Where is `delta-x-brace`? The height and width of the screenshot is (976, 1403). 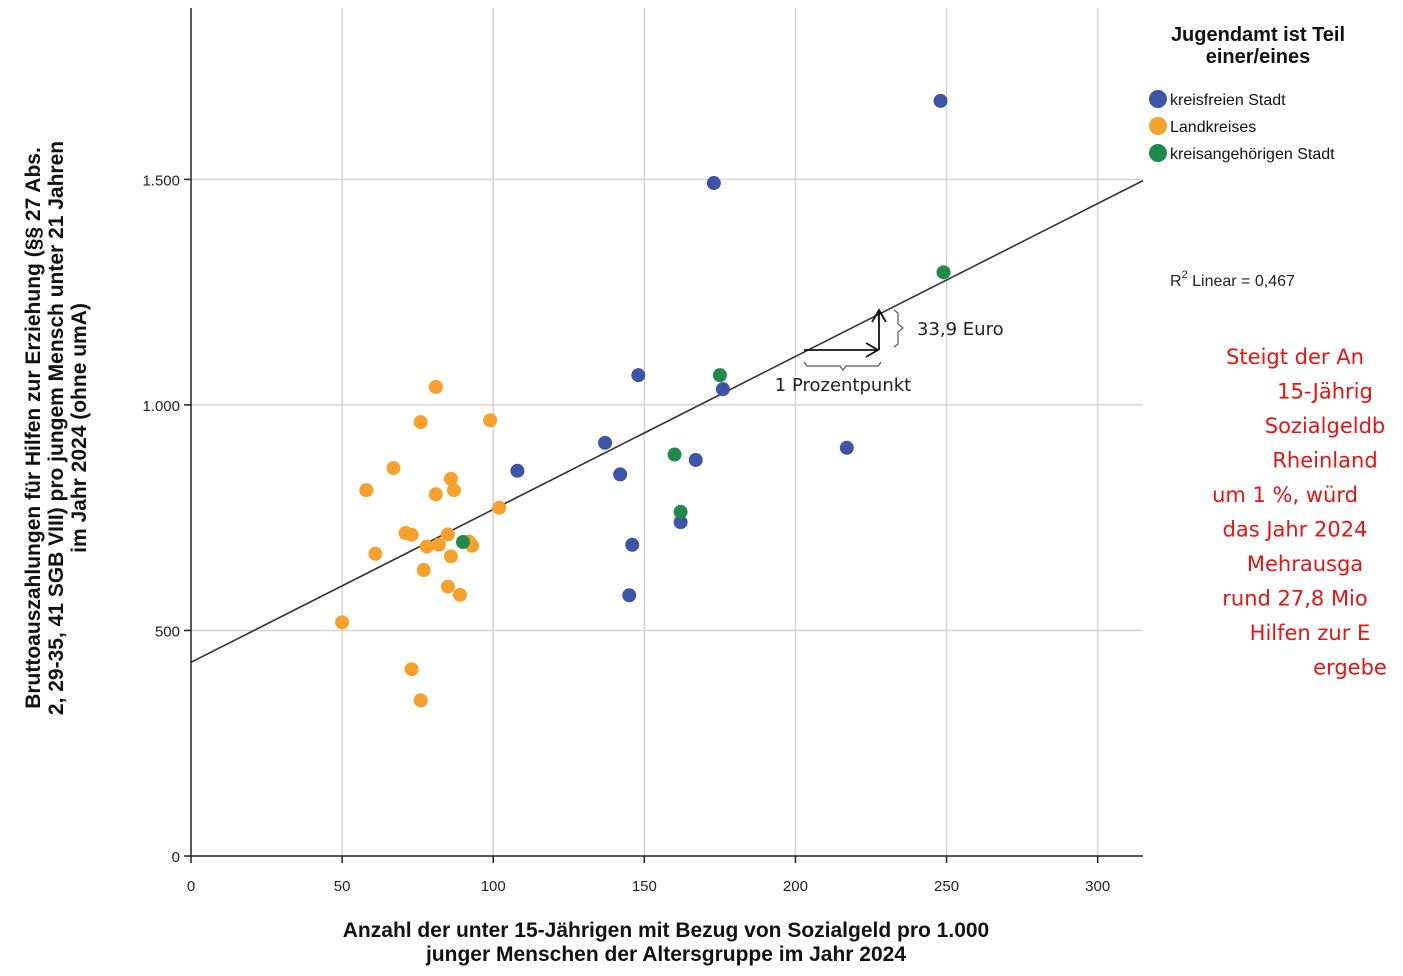 delta-x-brace is located at coordinates (842, 366).